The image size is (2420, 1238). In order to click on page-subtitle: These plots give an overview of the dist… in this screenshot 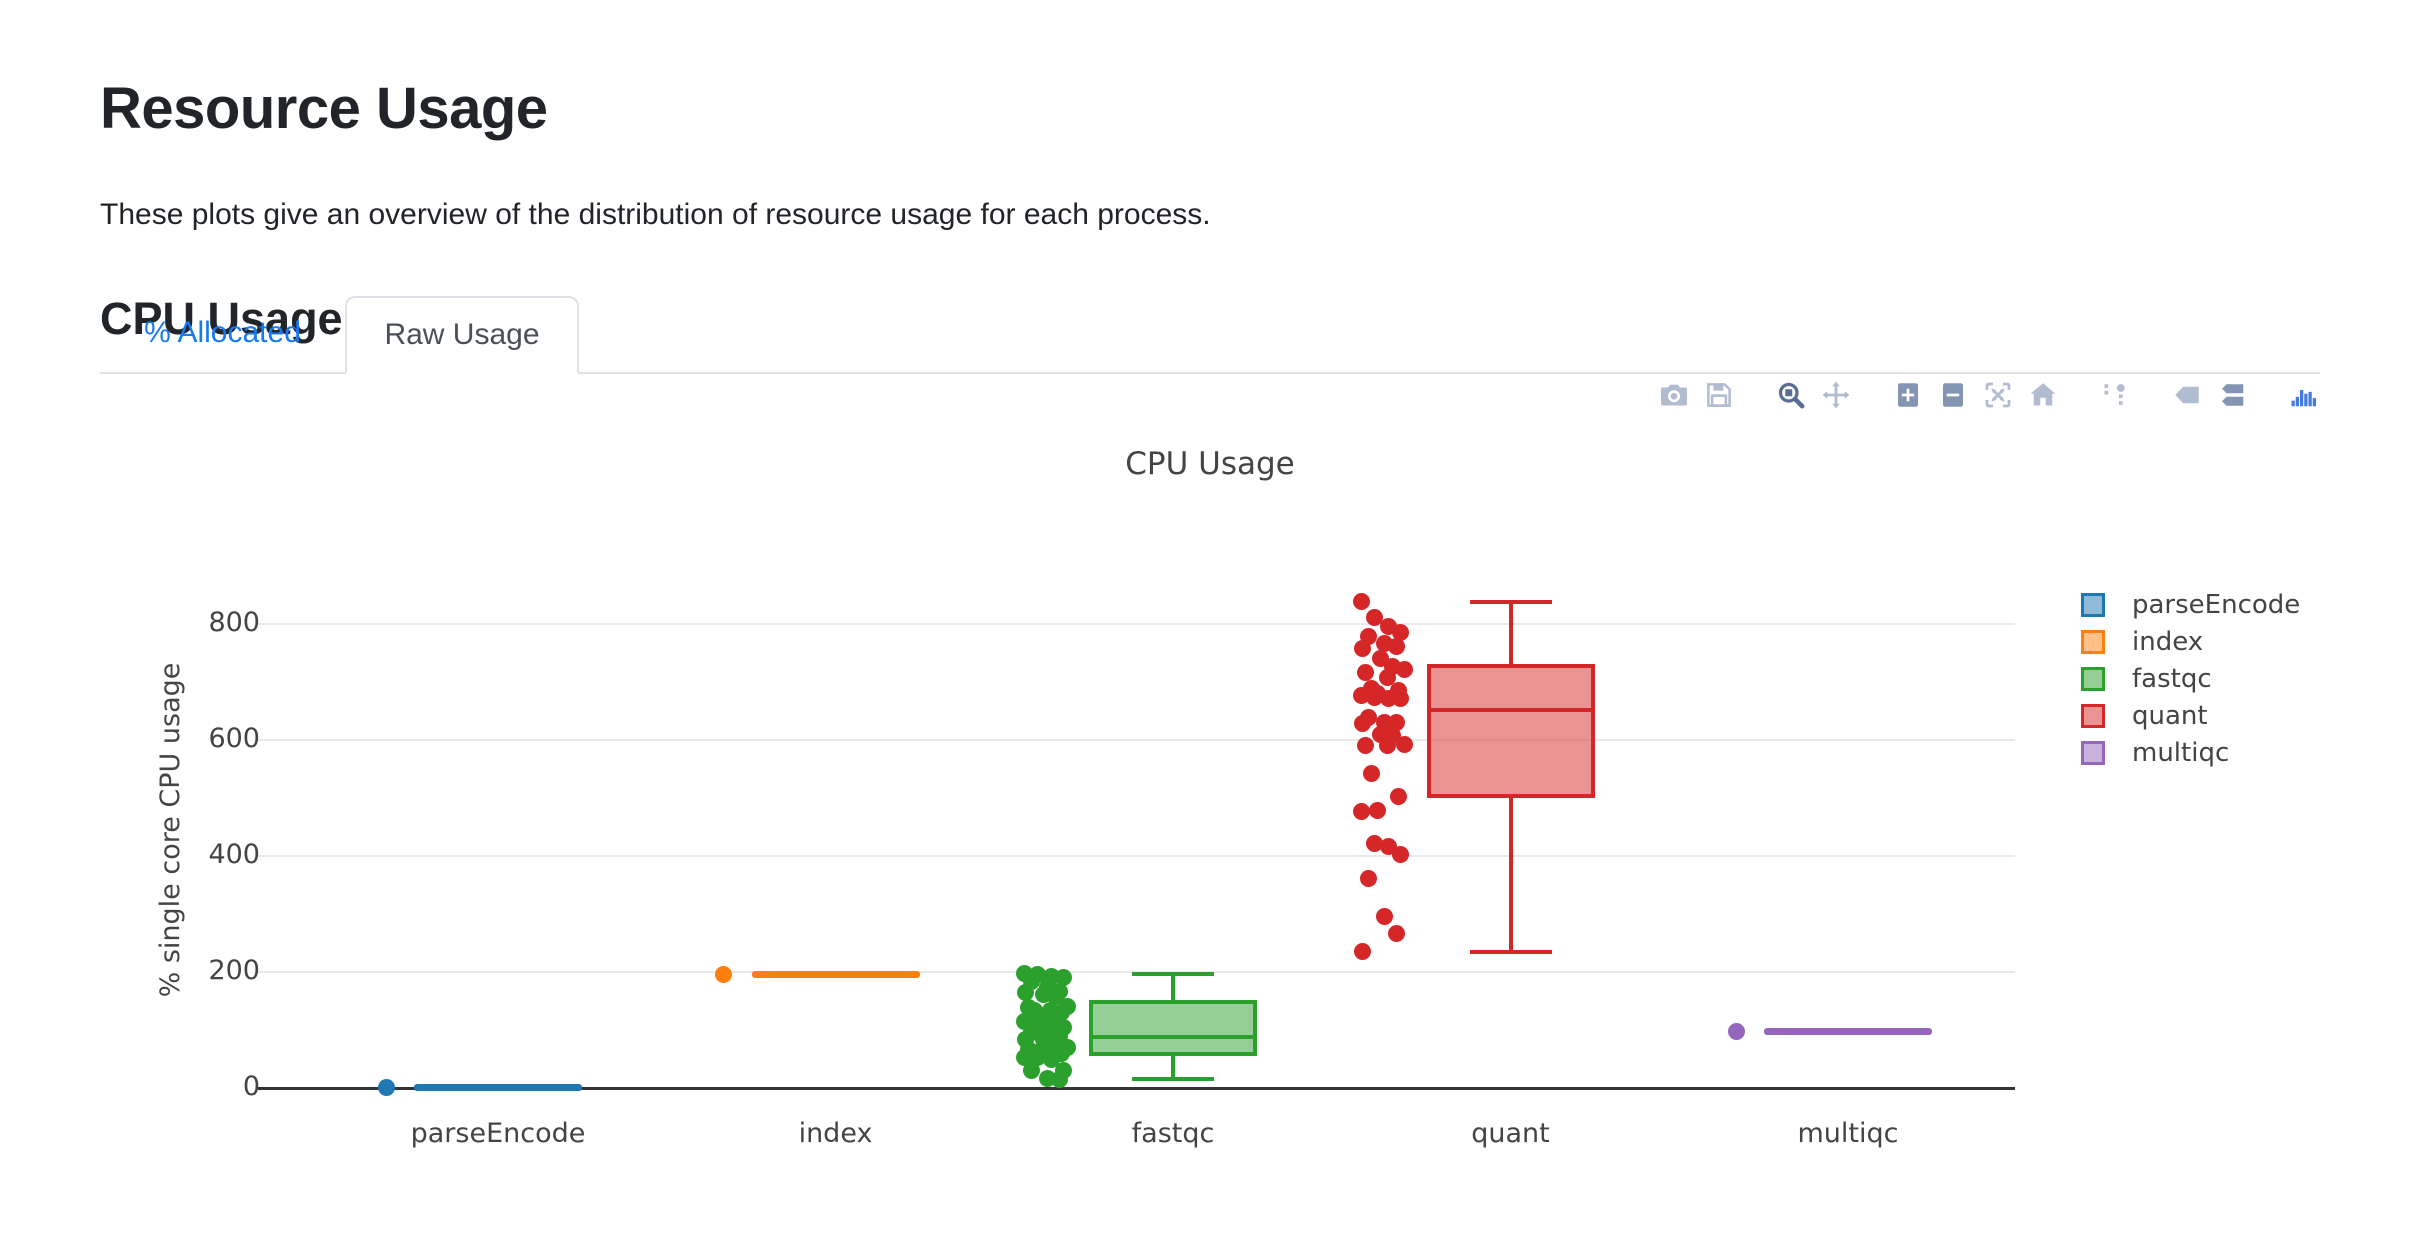, I will do `click(655, 214)`.